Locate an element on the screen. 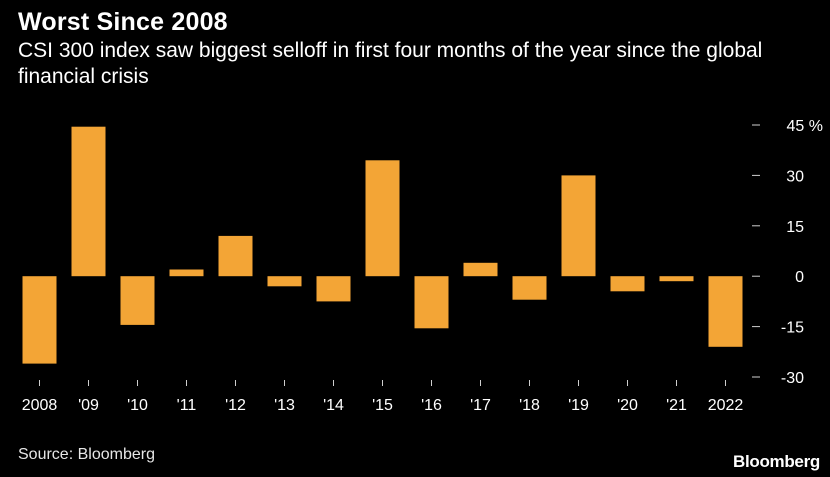  x-tick-label: '21 is located at coordinates (676, 405).